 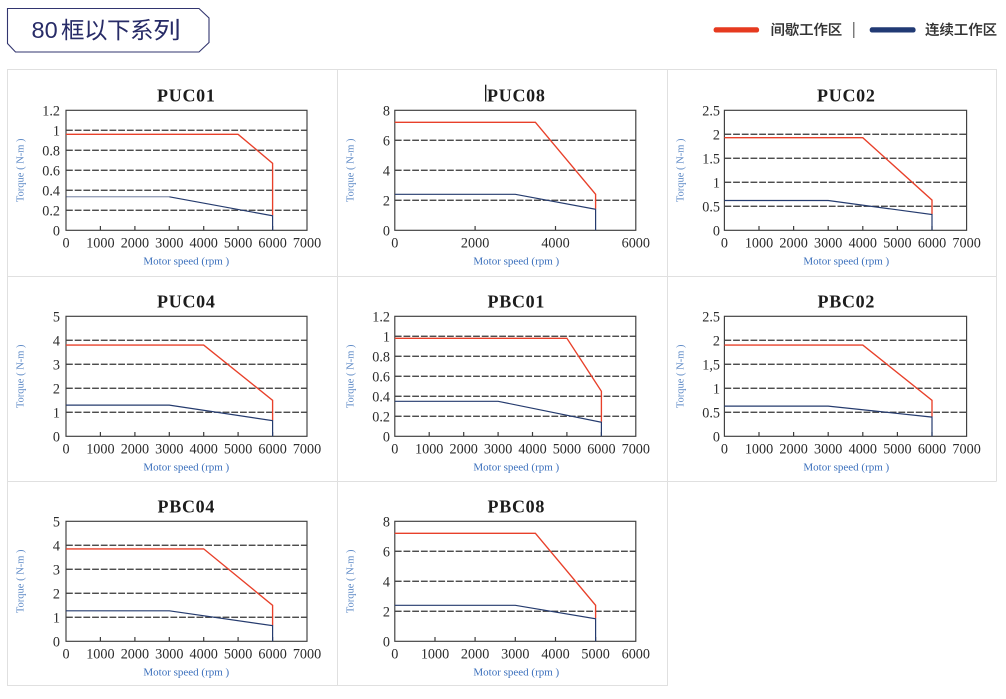 I want to click on svg-text: PBC04, so click(x=187, y=506).